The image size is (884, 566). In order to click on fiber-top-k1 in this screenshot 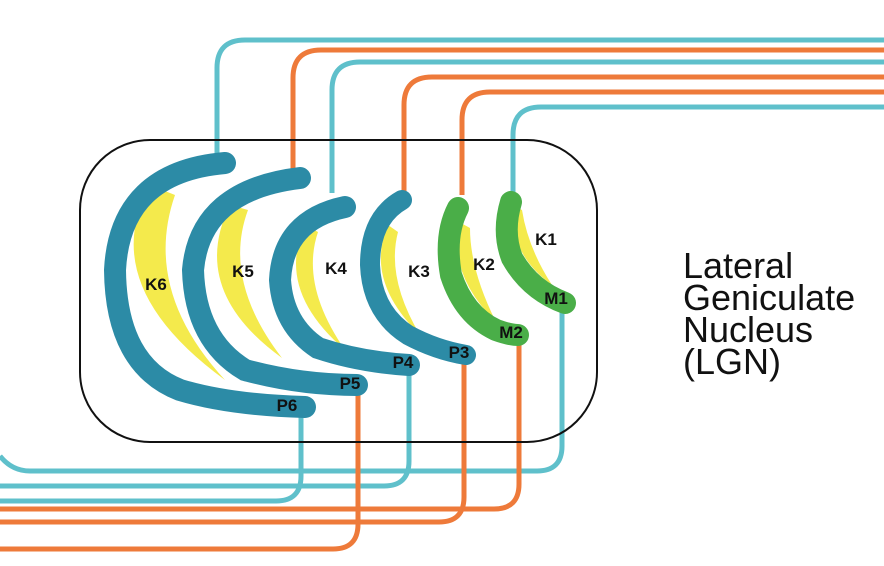, I will do `click(697, 148)`.